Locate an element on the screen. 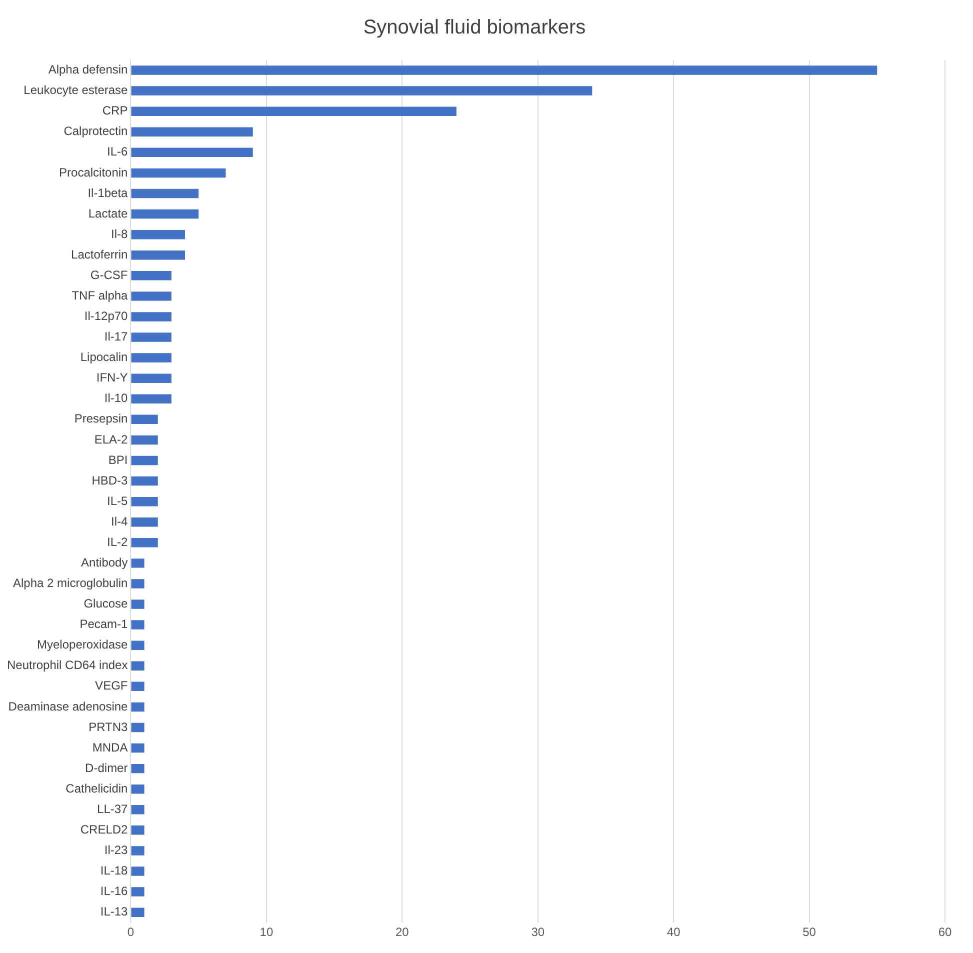  y-tick-label: Il-4 is located at coordinates (119, 521).